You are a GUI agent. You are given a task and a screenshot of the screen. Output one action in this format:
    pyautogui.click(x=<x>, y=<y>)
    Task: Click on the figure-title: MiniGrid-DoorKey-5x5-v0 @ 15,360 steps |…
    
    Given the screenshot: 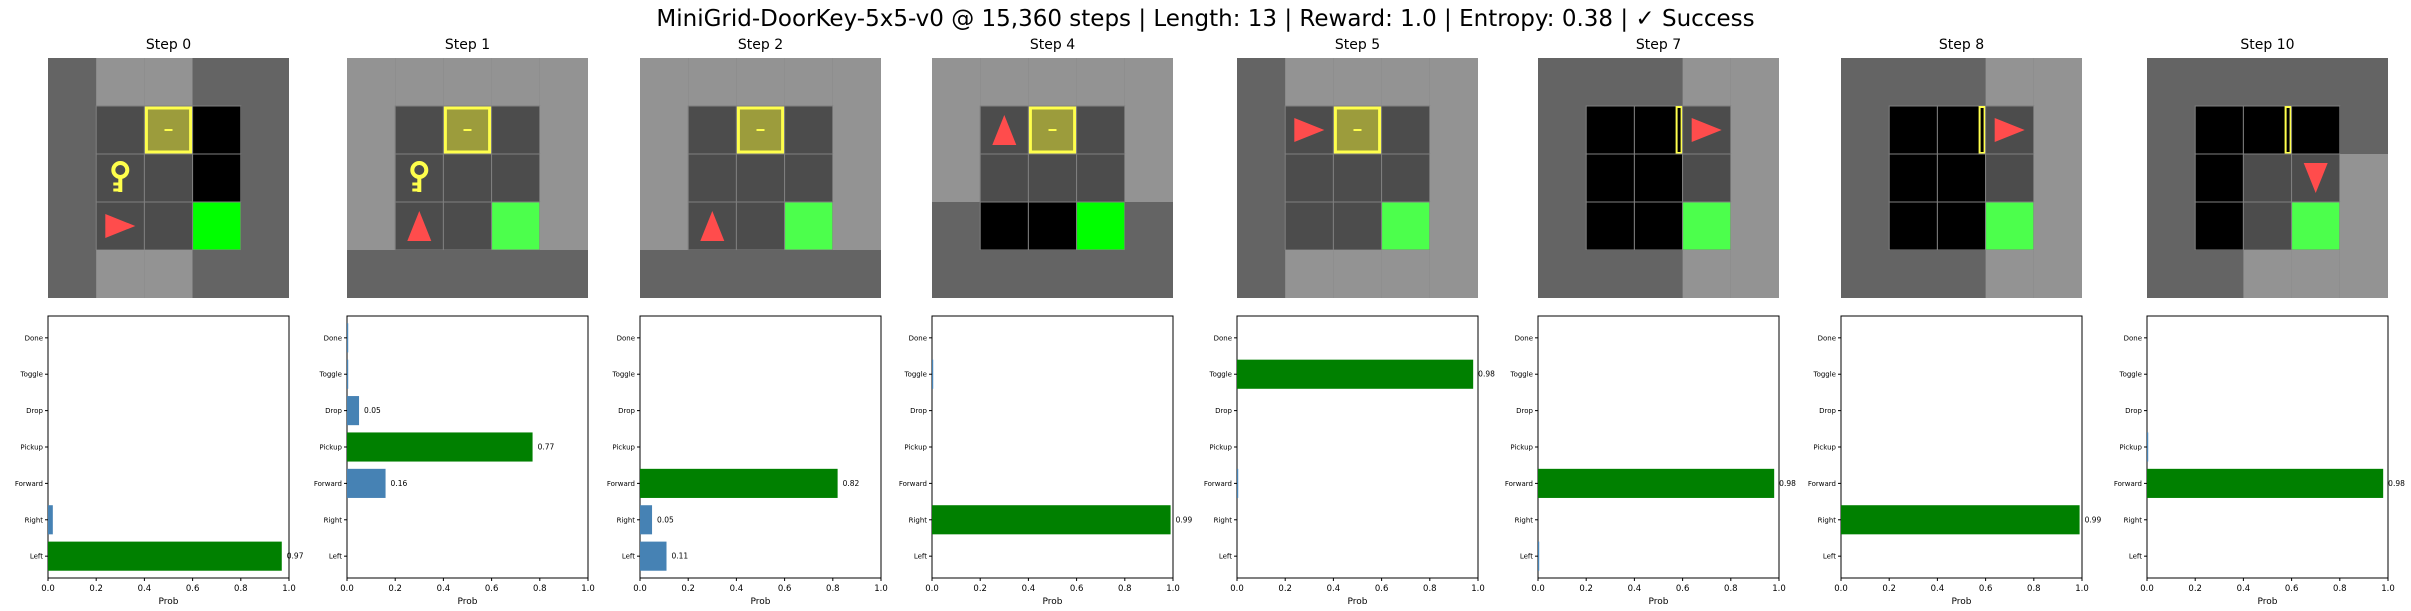 What is the action you would take?
    pyautogui.click(x=1205, y=19)
    